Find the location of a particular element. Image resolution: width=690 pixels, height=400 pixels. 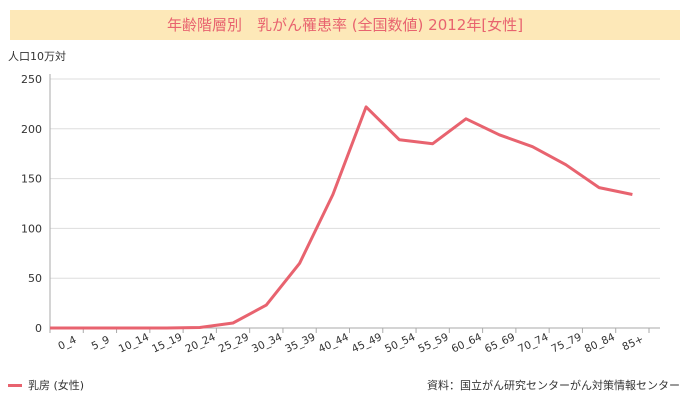

x-tick-label: 50_54 is located at coordinates (400, 343).